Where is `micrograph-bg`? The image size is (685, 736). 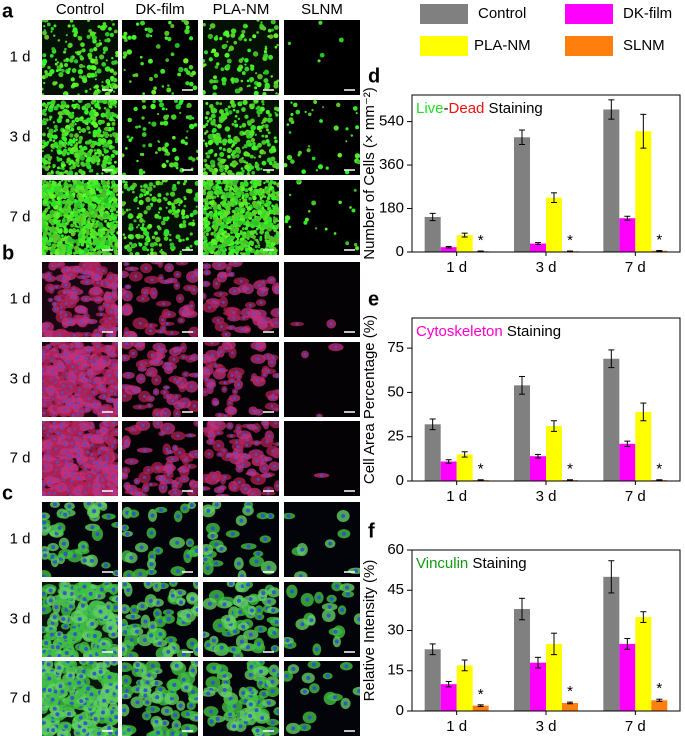 micrograph-bg is located at coordinates (322, 379).